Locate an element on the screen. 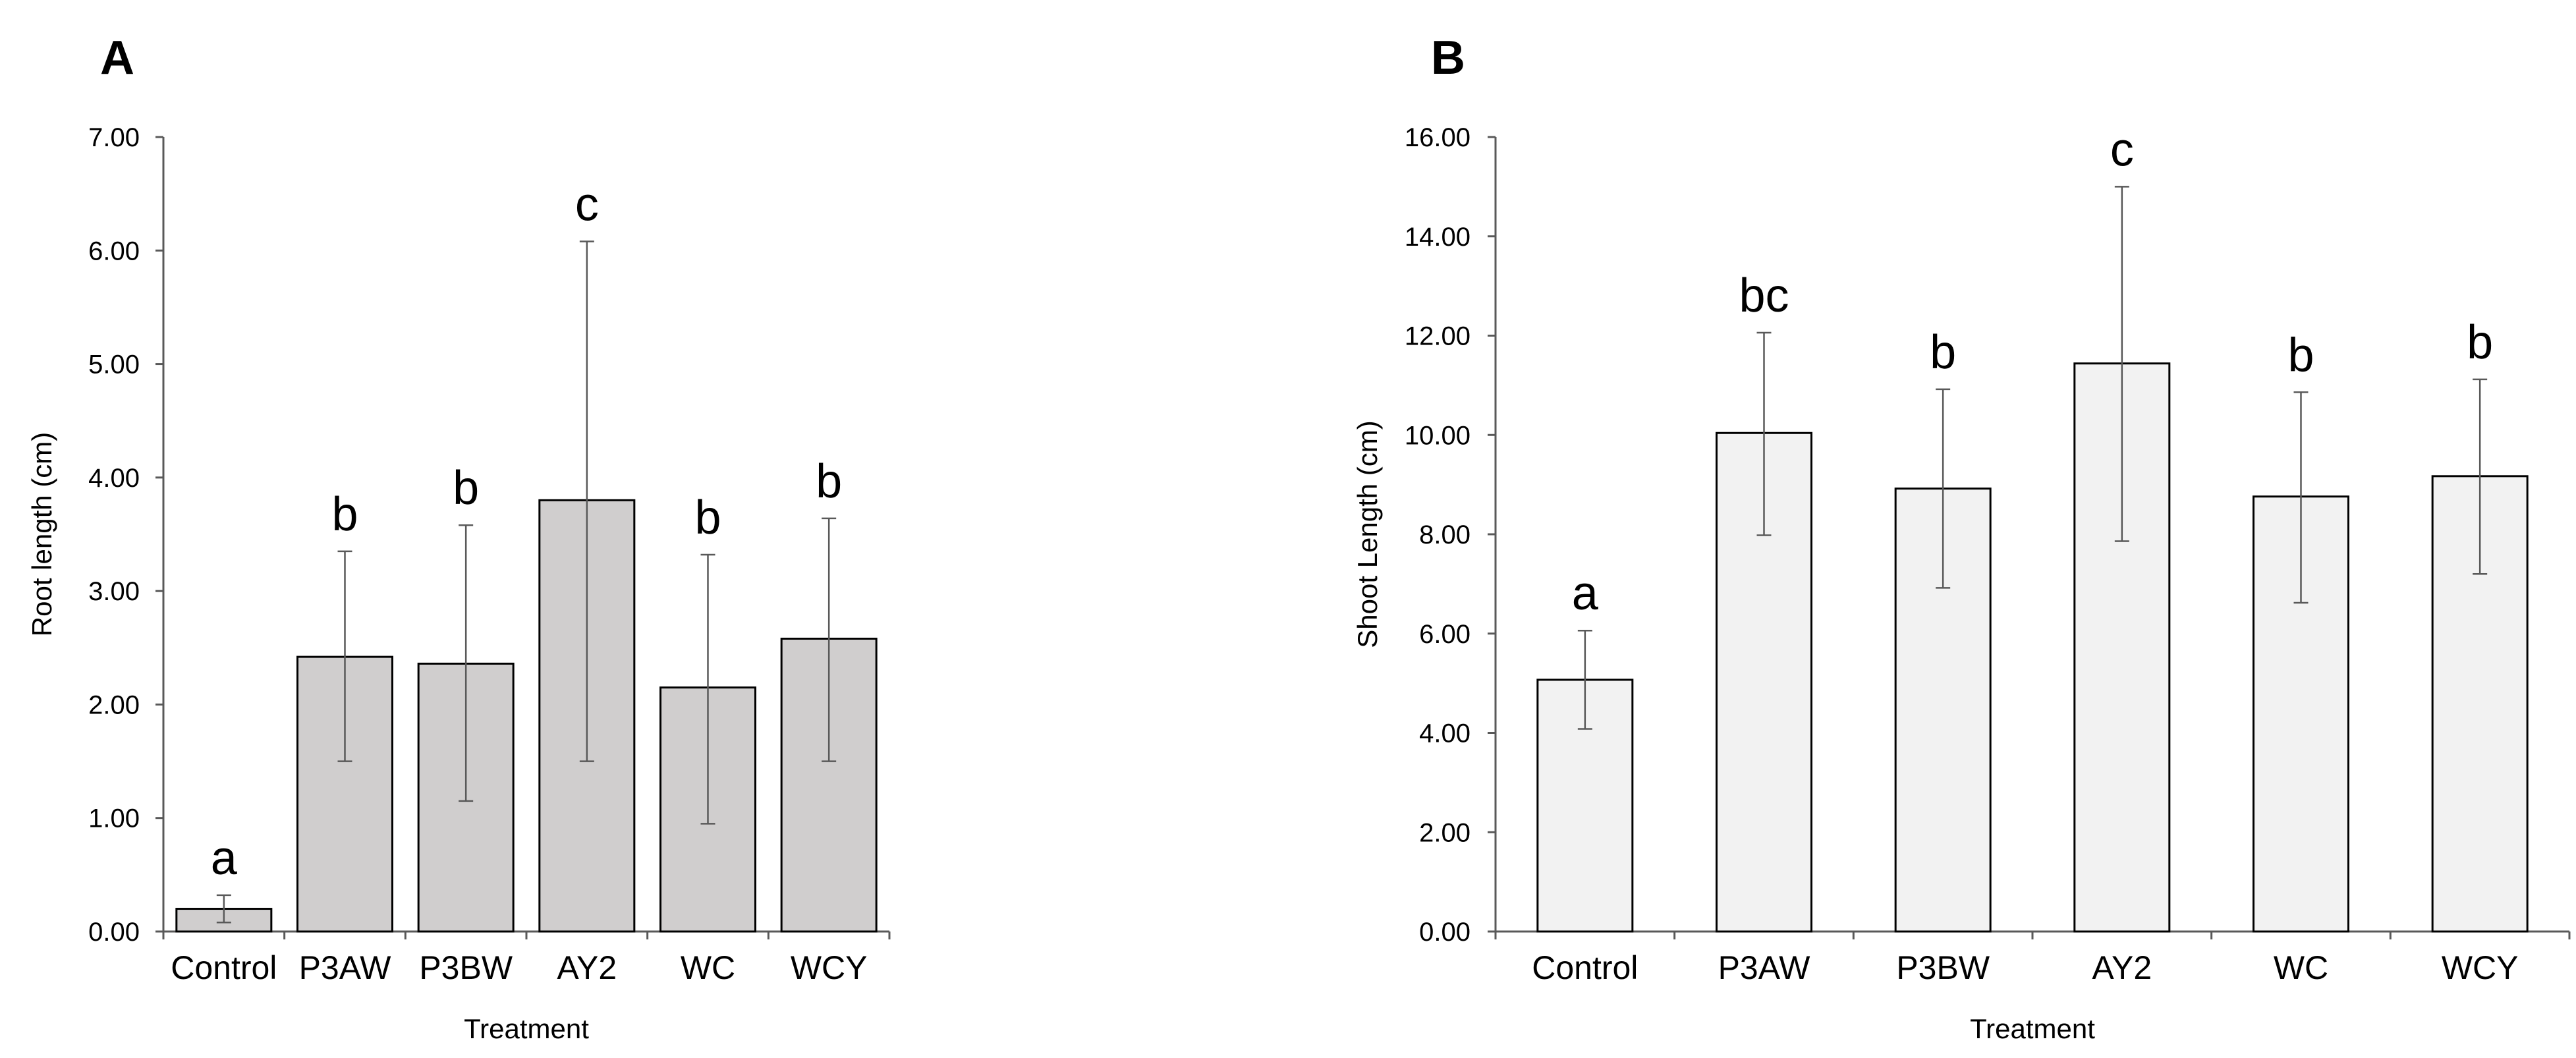 This screenshot has height=1058, width=2576. y-tick-label: 10.00 is located at coordinates (1437, 435).